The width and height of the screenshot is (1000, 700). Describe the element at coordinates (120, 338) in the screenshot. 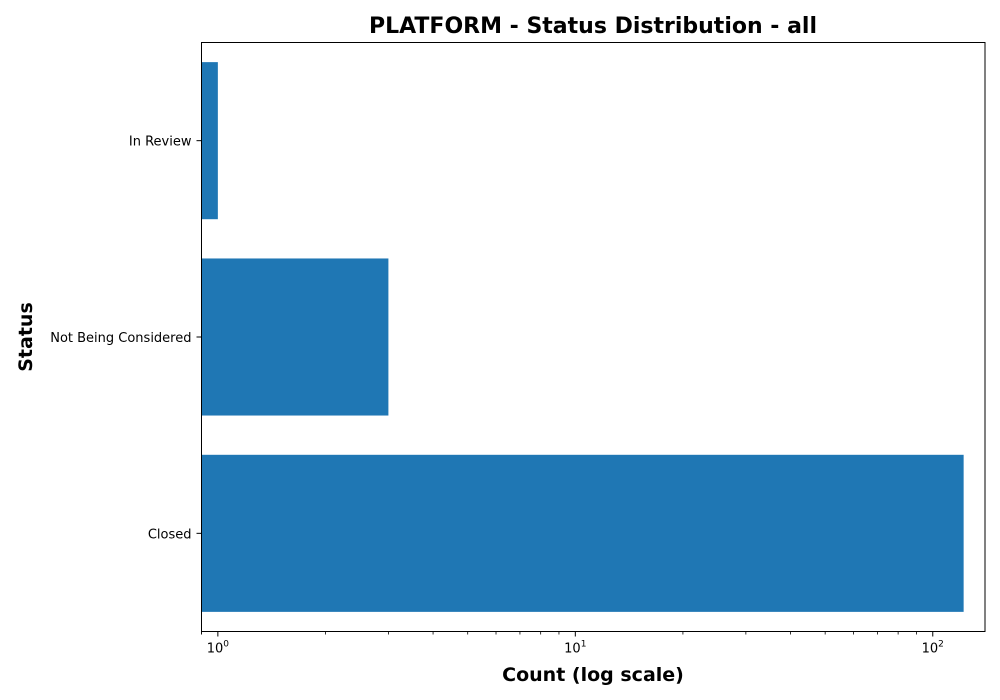

I see `y-tick-label: Not Being Considered` at that location.